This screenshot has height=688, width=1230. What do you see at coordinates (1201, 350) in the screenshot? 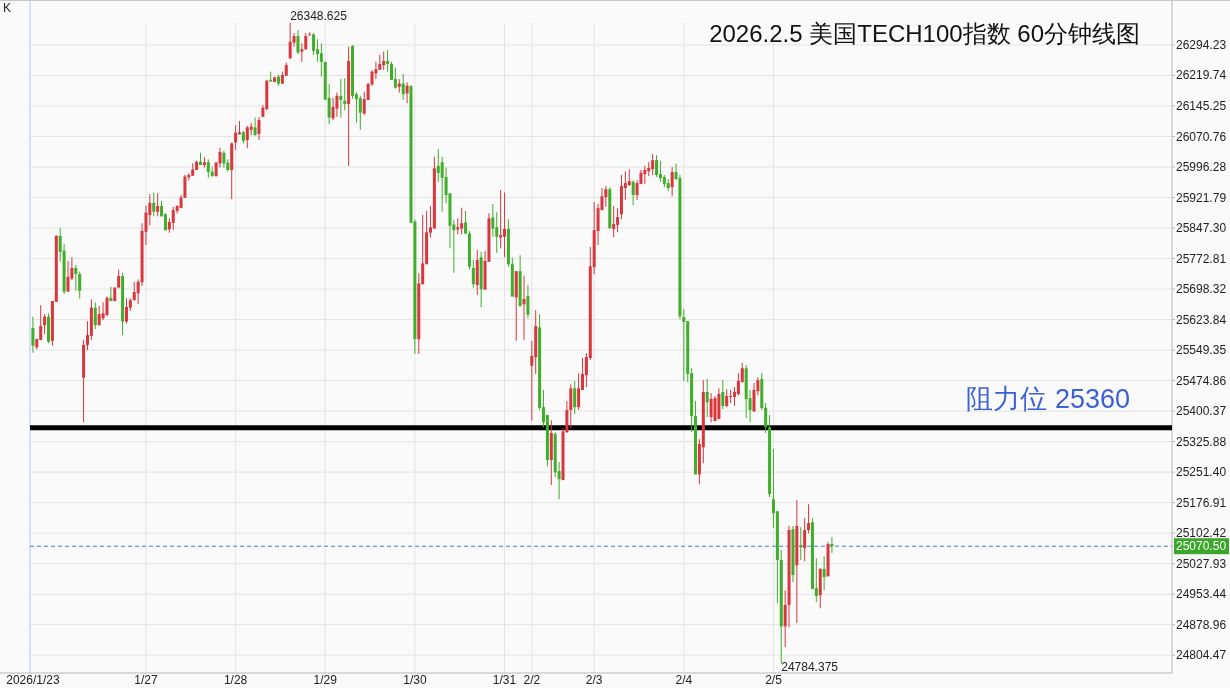
I see `y-tick-label: 25549.35` at bounding box center [1201, 350].